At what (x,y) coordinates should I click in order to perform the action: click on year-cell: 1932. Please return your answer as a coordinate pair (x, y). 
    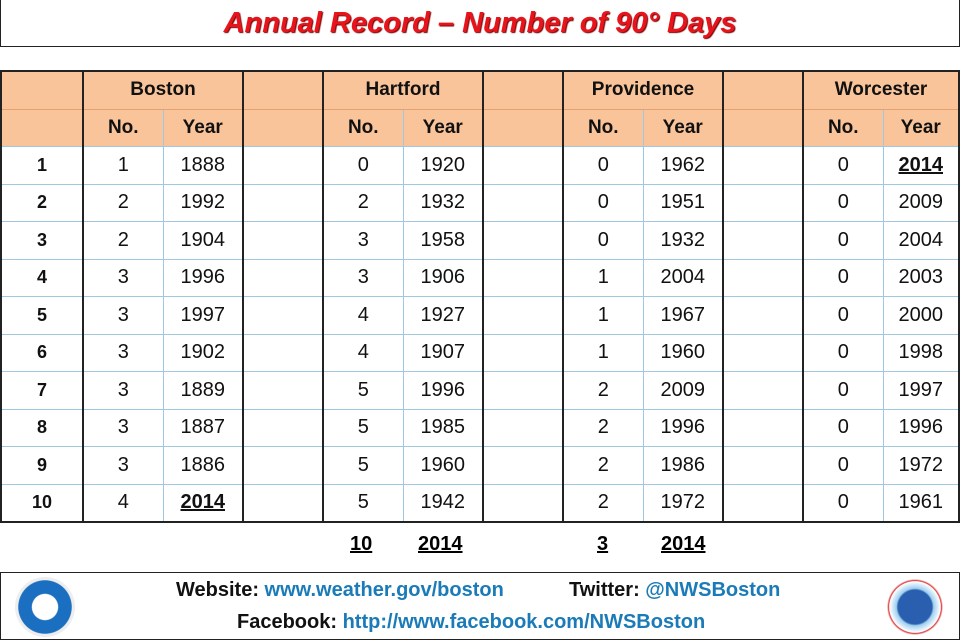
    Looking at the image, I should click on (682, 240).